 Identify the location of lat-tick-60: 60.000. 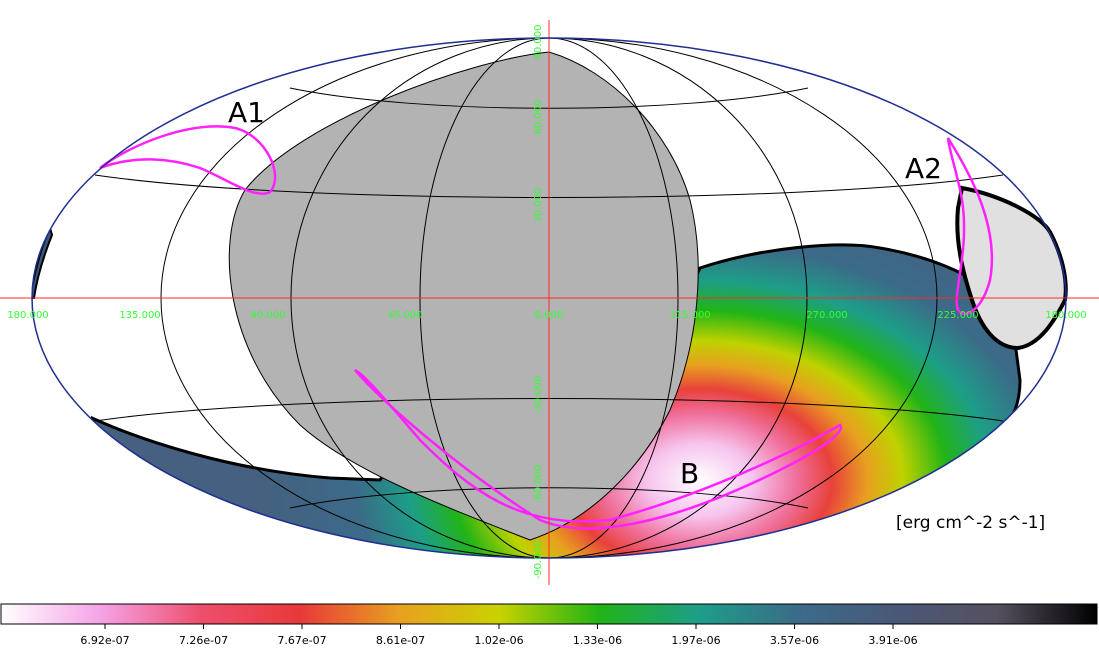
(538, 117).